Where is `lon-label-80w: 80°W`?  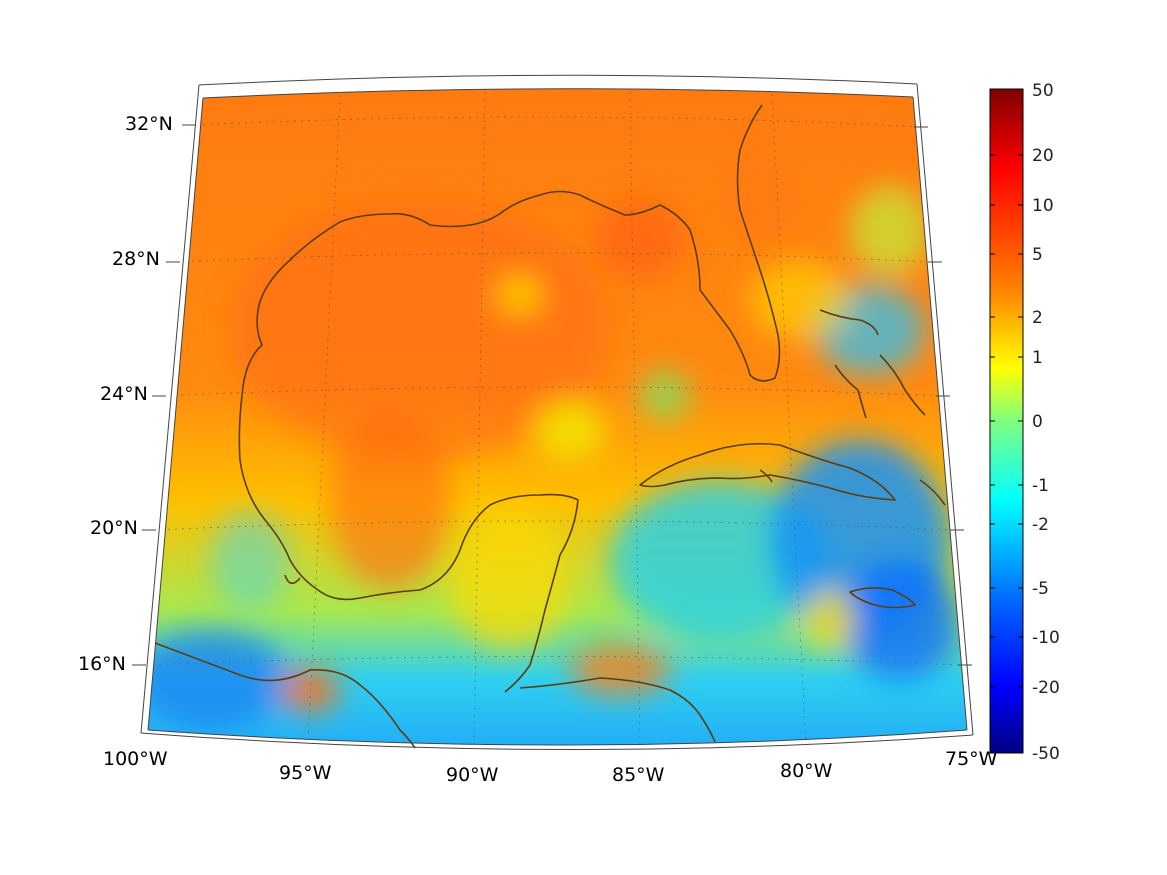
lon-label-80w: 80°W is located at coordinates (806, 771).